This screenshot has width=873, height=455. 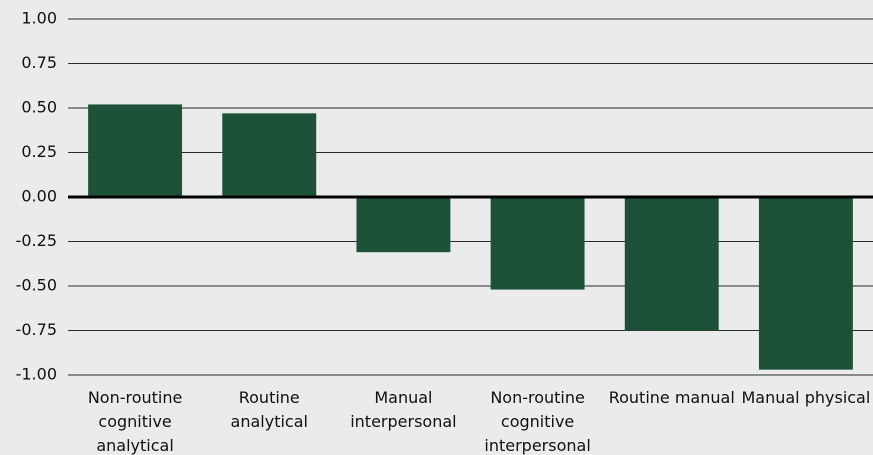 I want to click on x-tick-label: Manual physical, so click(x=806, y=397).